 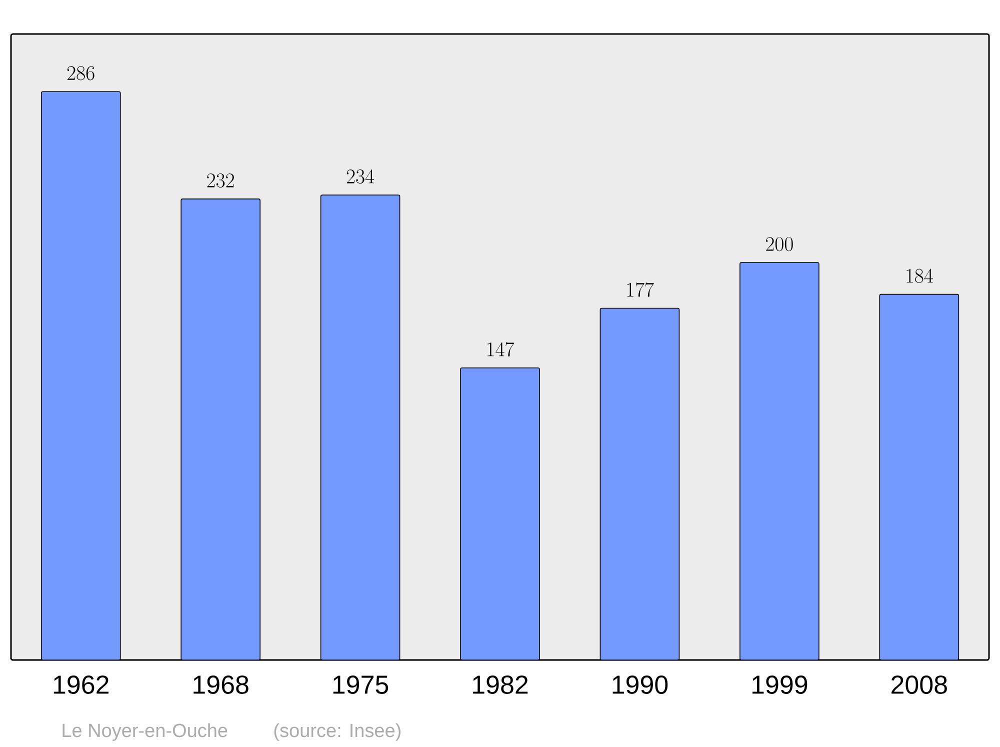 I want to click on data-label: 184, so click(x=919, y=275).